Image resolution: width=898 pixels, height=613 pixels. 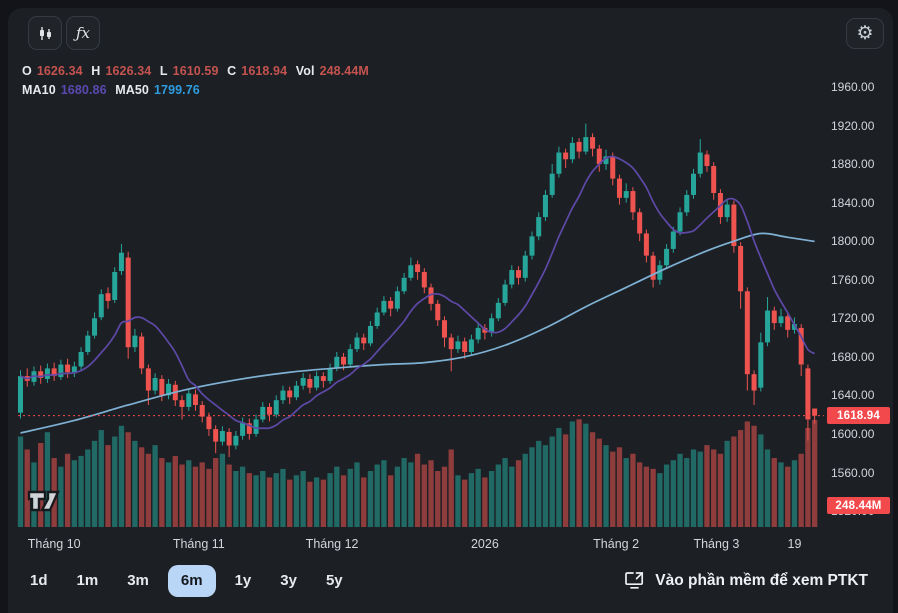 I want to click on open-ptkt-link: Vào phần mềm để xem PTKT, so click(x=746, y=580).